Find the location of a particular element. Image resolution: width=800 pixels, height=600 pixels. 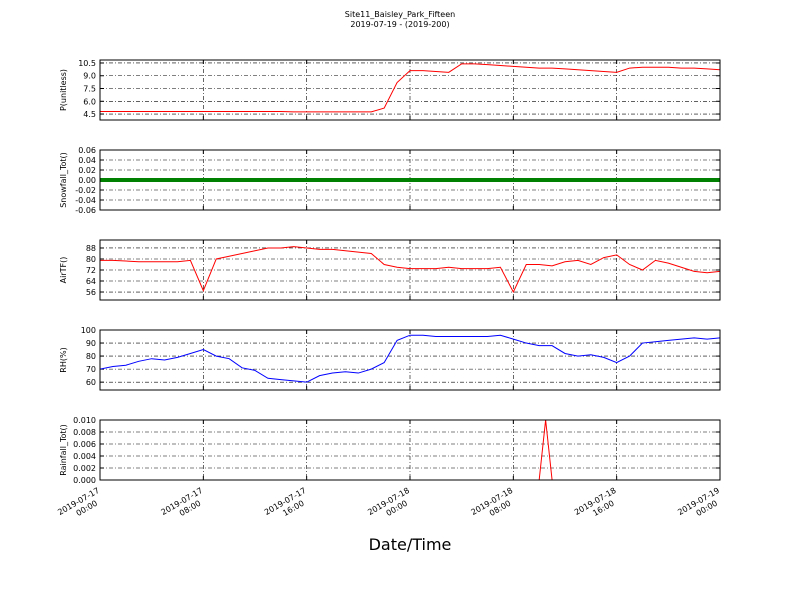

y-tick-label: 9.0 is located at coordinates (89, 76).